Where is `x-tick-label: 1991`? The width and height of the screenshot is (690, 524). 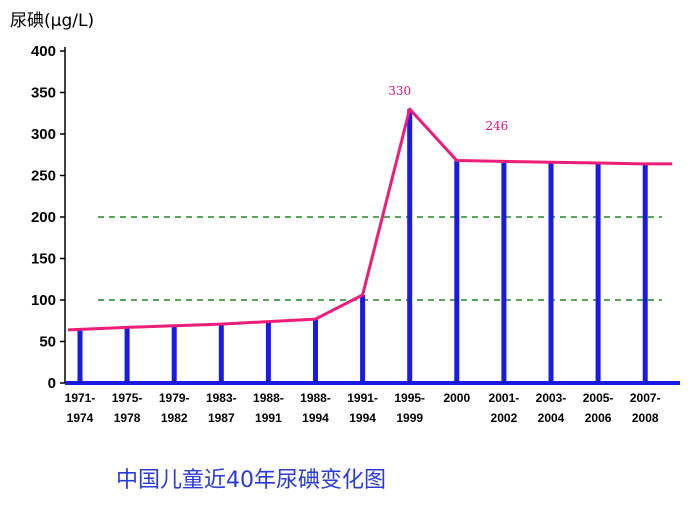 x-tick-label: 1991 is located at coordinates (268, 418).